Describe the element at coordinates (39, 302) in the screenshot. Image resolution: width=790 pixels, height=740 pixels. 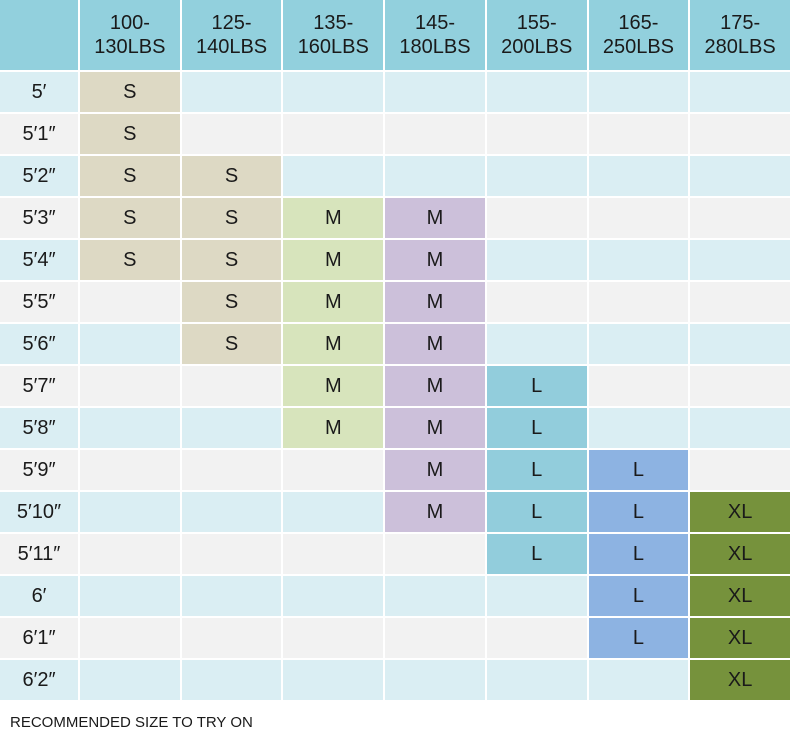
I see `row-header: 5′5″` at that location.